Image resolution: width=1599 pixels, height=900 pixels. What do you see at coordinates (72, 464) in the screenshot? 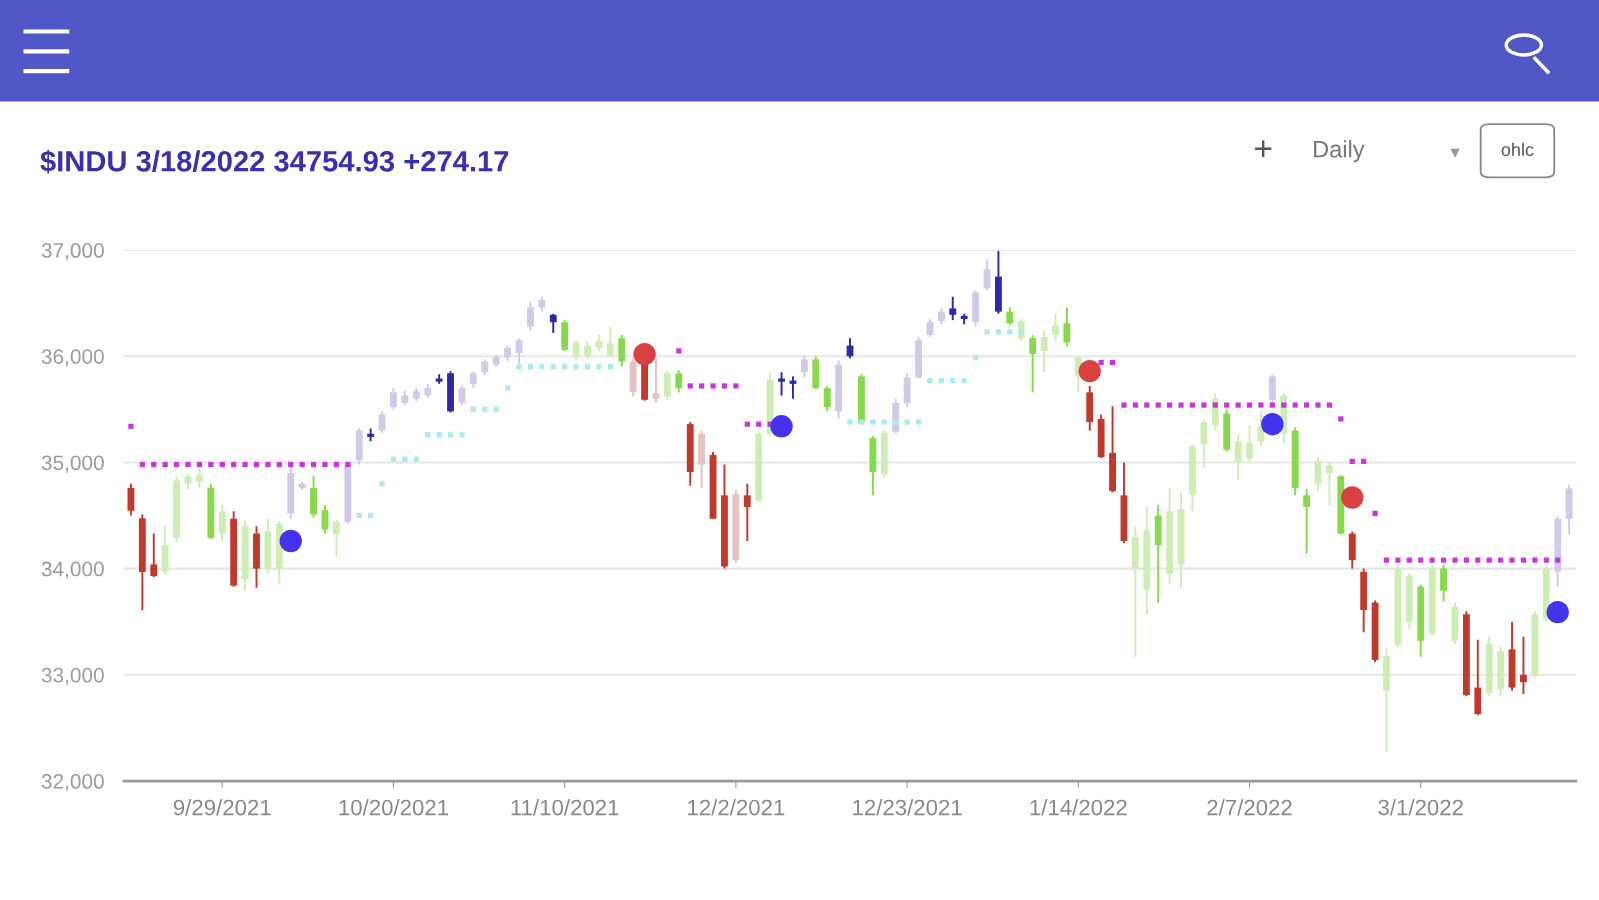
I see `y-tick-label: 35,000` at bounding box center [72, 464].